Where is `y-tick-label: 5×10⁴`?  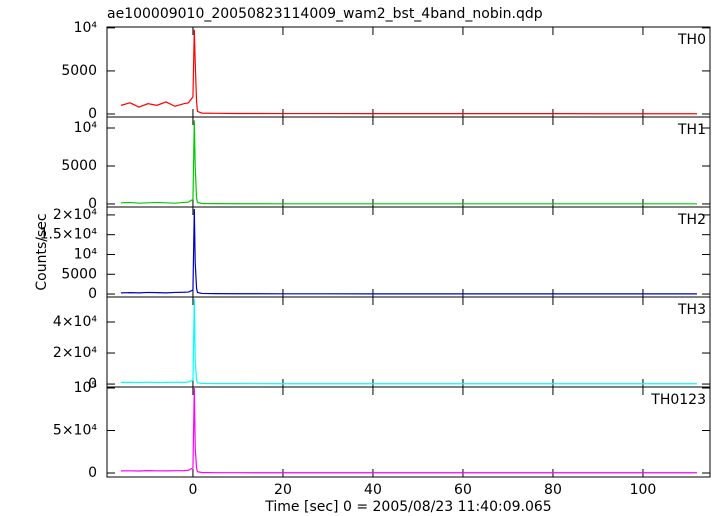
y-tick-label: 5×10⁴ is located at coordinates (75, 431).